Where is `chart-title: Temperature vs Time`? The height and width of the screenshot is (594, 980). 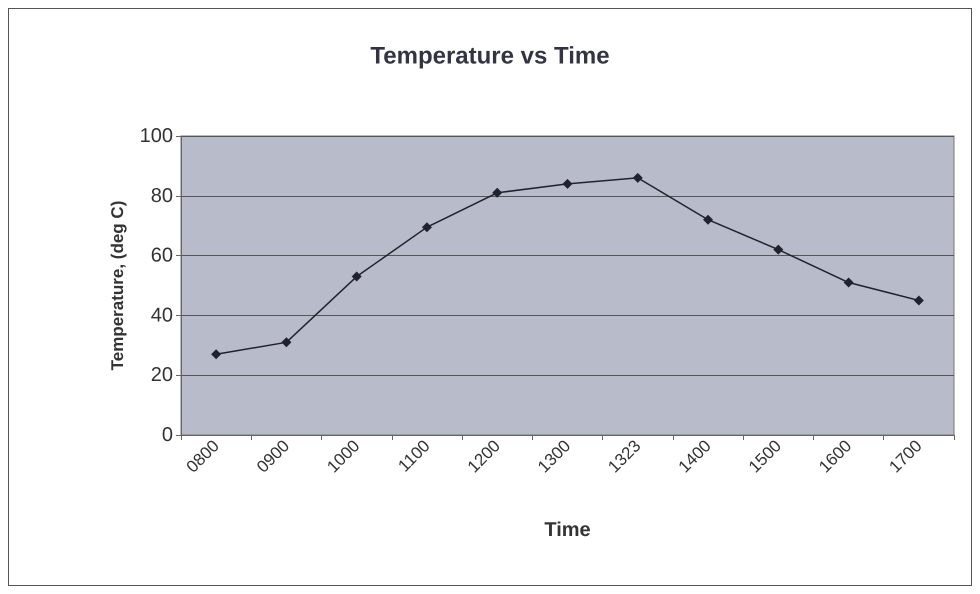 chart-title: Temperature vs Time is located at coordinates (490, 56).